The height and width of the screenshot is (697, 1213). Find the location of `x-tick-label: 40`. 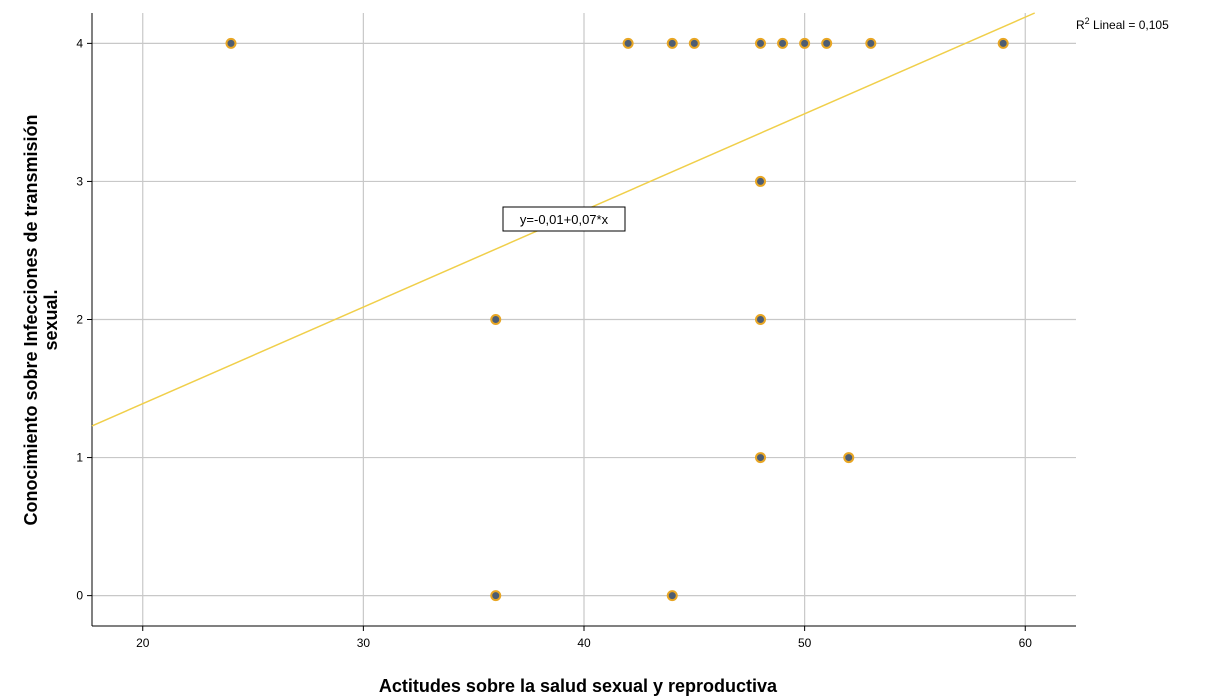

x-tick-label: 40 is located at coordinates (584, 643).